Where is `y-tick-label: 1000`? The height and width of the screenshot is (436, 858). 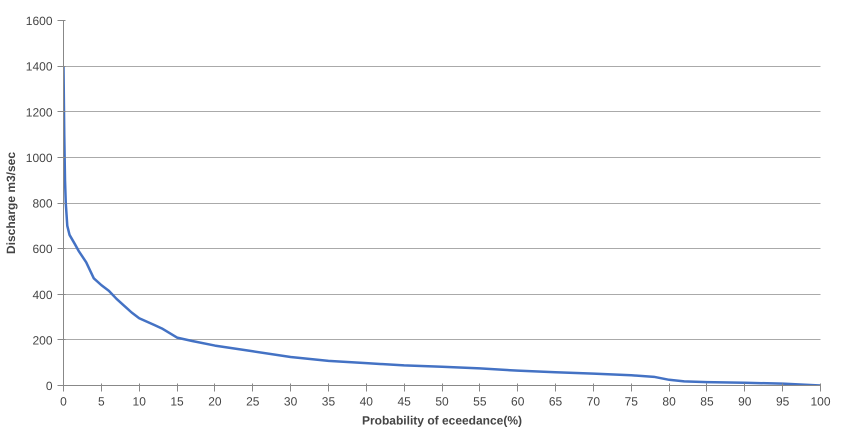
y-tick-label: 1000 is located at coordinates (39, 157).